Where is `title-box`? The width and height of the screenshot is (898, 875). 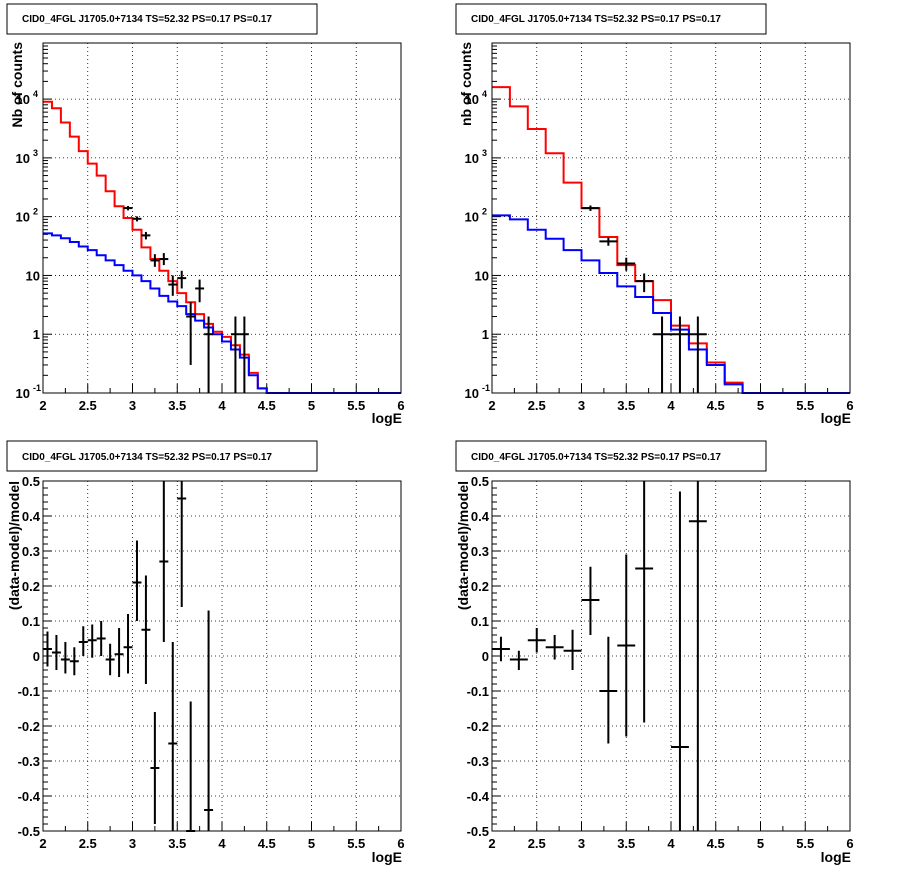
title-box is located at coordinates (611, 19).